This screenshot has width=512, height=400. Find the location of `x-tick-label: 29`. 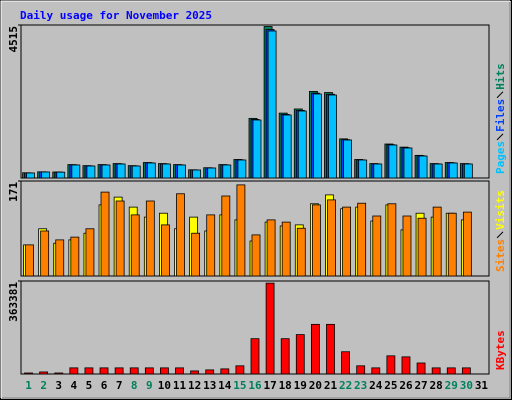

x-tick-label: 29 is located at coordinates (451, 385).